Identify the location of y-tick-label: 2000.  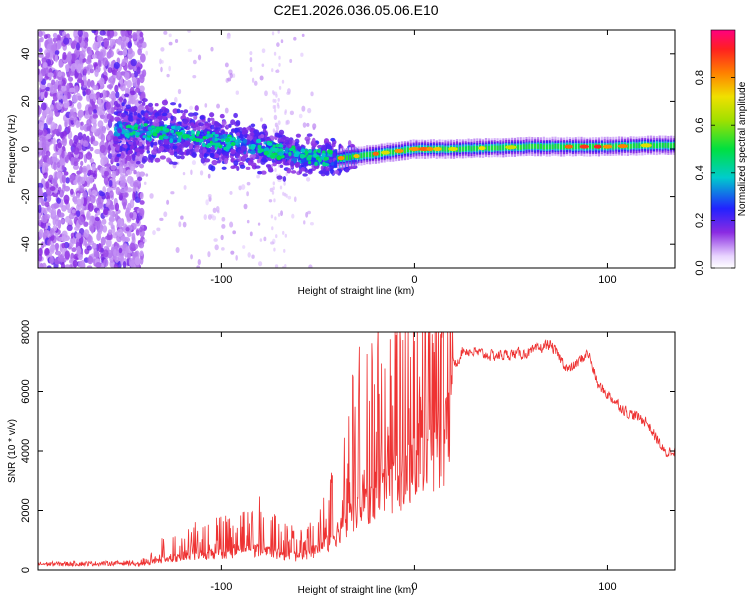
(26, 510).